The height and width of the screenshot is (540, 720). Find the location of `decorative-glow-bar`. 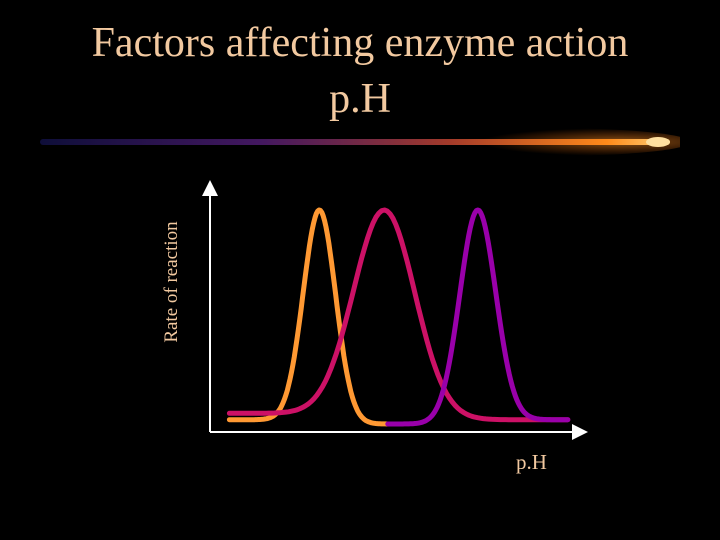

decorative-glow-bar is located at coordinates (360, 142).